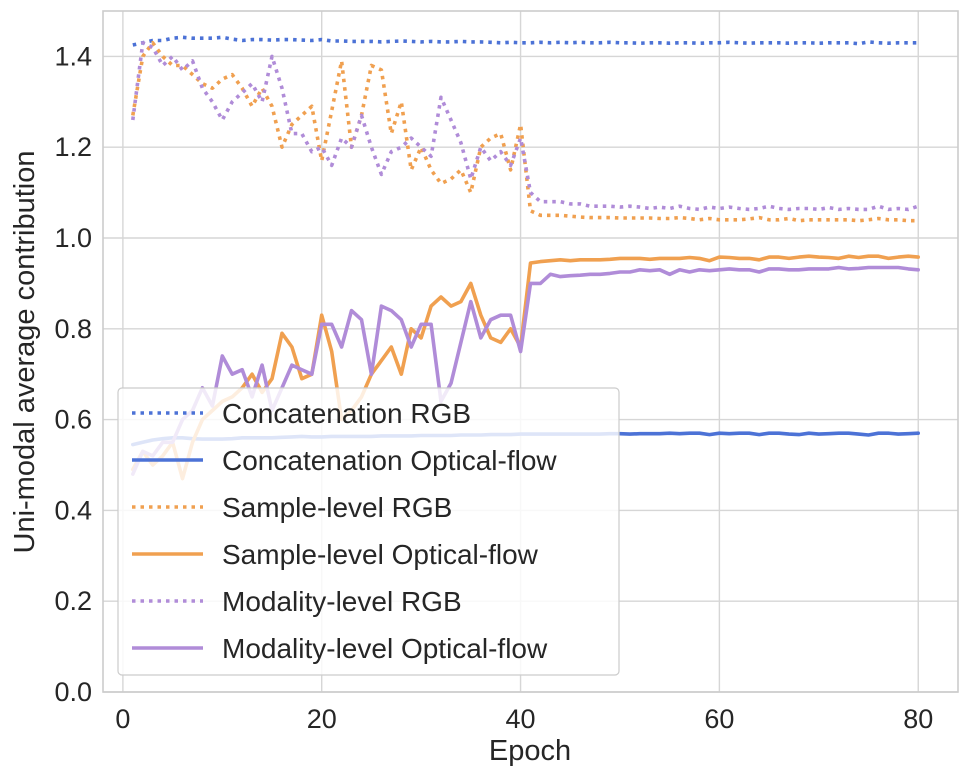  I want to click on legend-label: Modality-level Optical-flow, so click(385, 648).